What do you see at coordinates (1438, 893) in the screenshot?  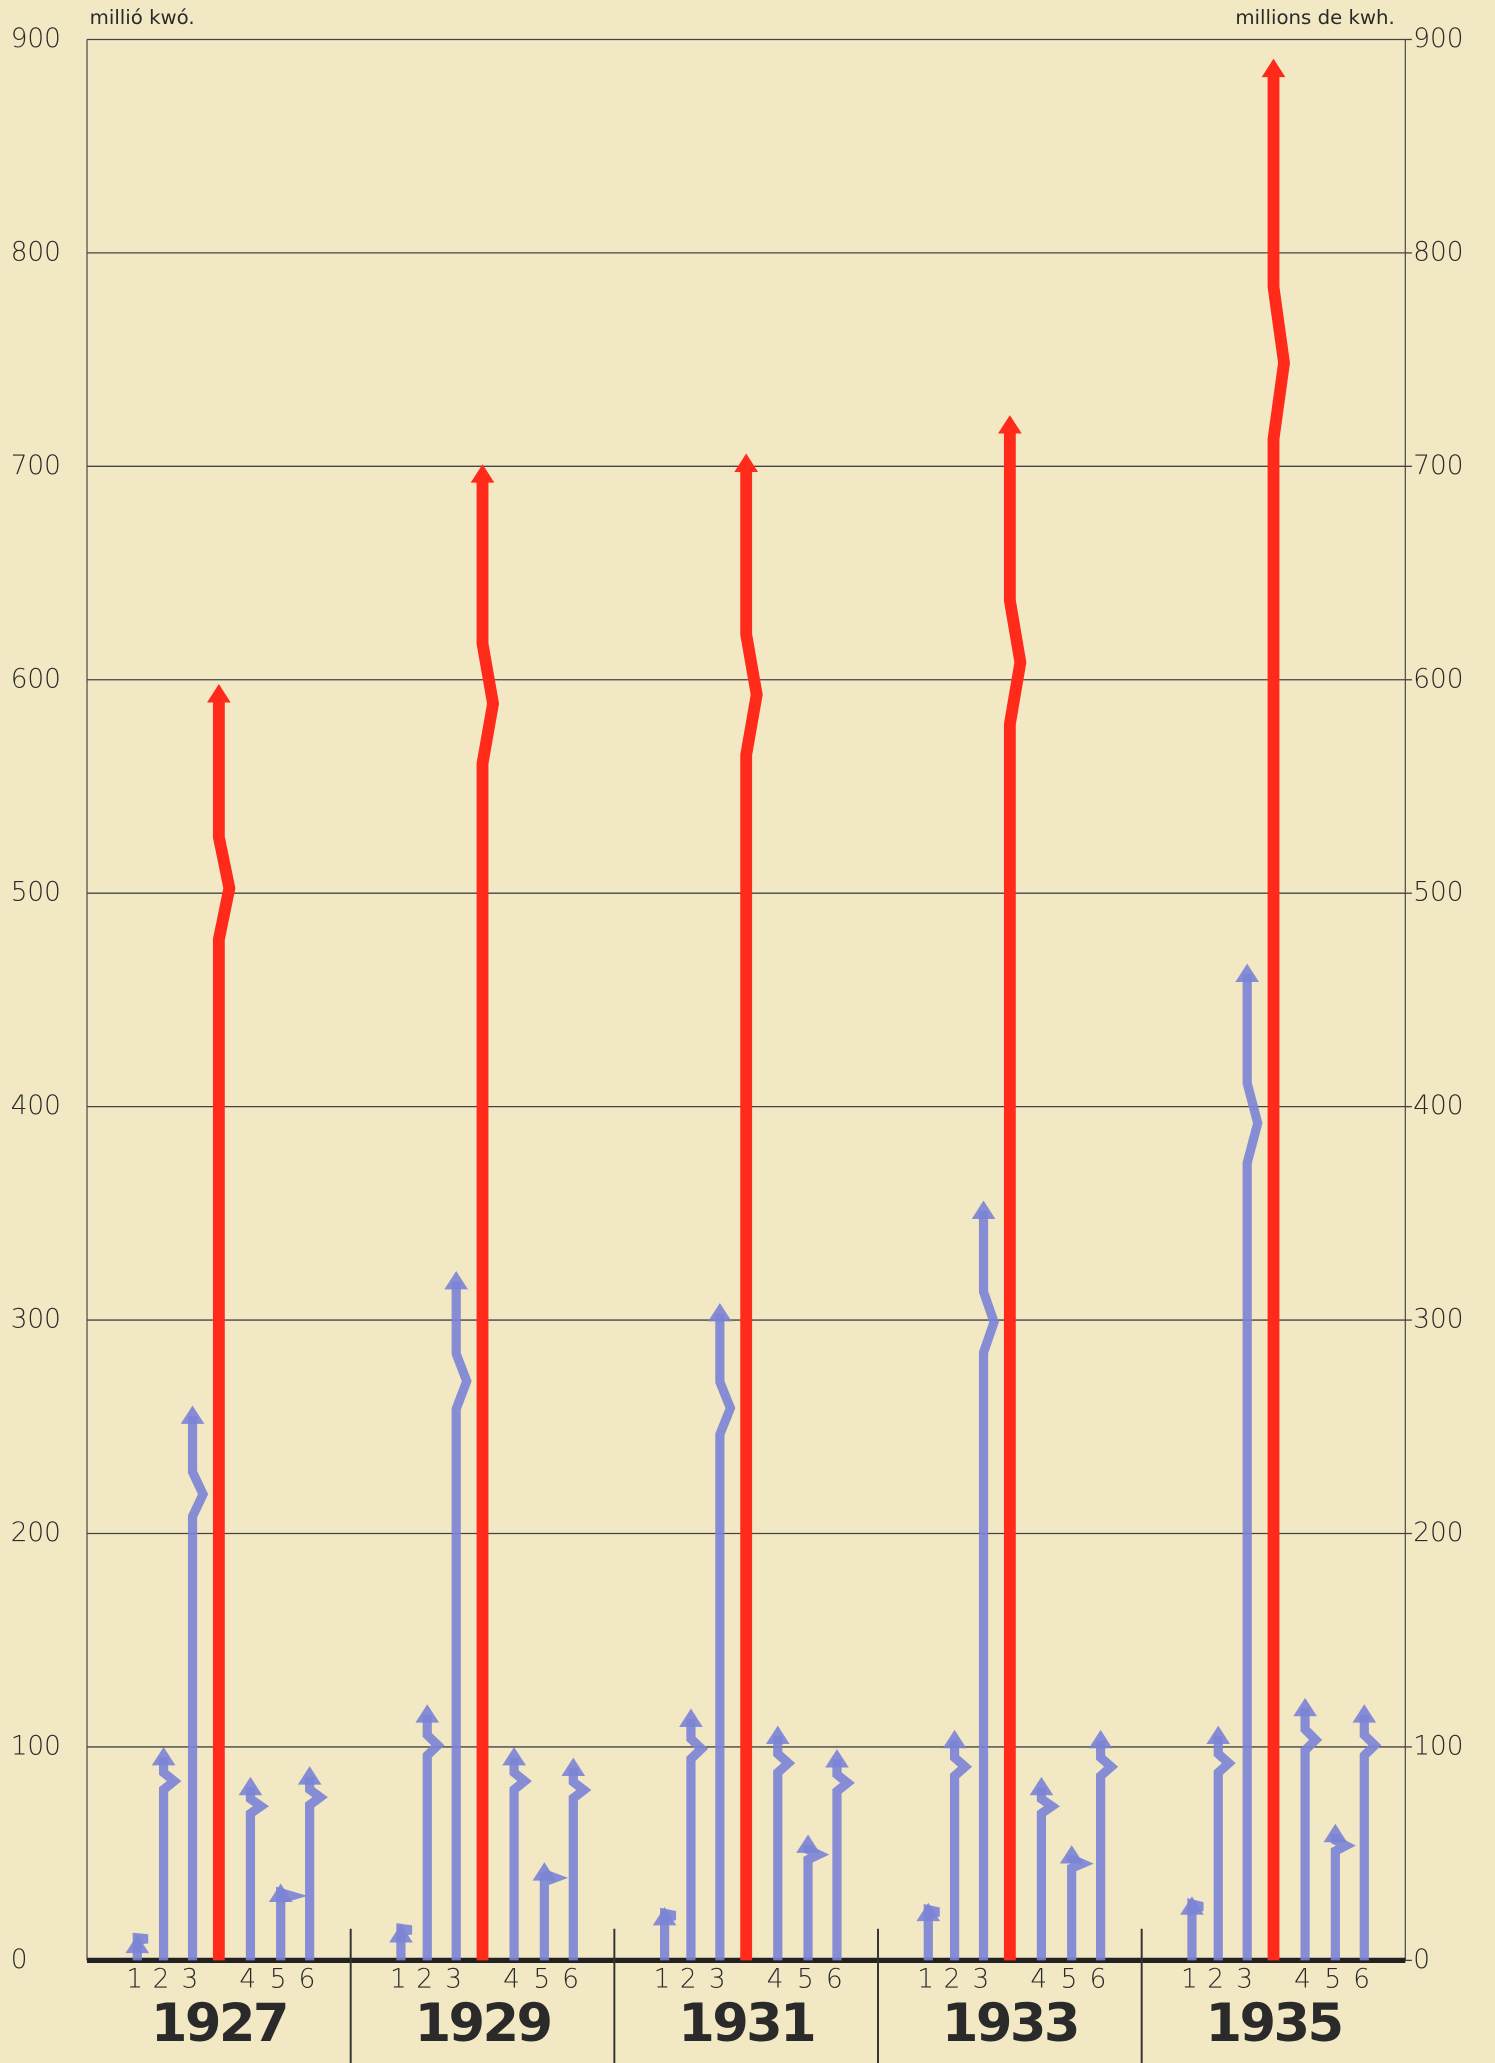 I see `y2-tick-label: 500` at bounding box center [1438, 893].